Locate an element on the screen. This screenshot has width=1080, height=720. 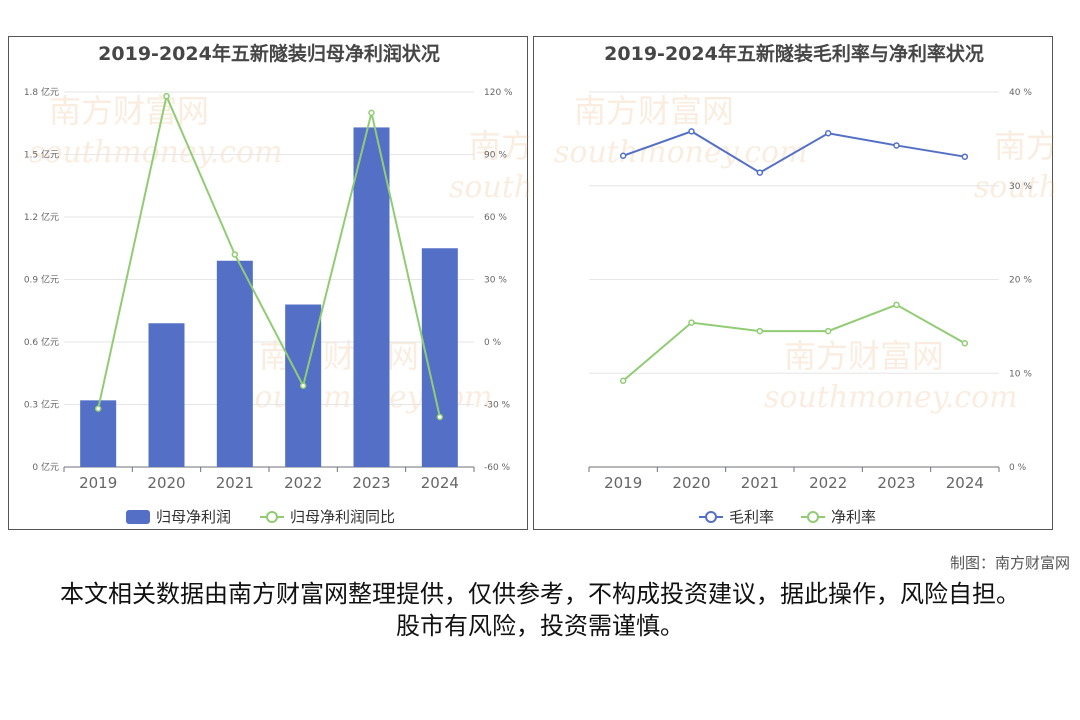
y-right-tick-label: -60 % is located at coordinates (497, 468).